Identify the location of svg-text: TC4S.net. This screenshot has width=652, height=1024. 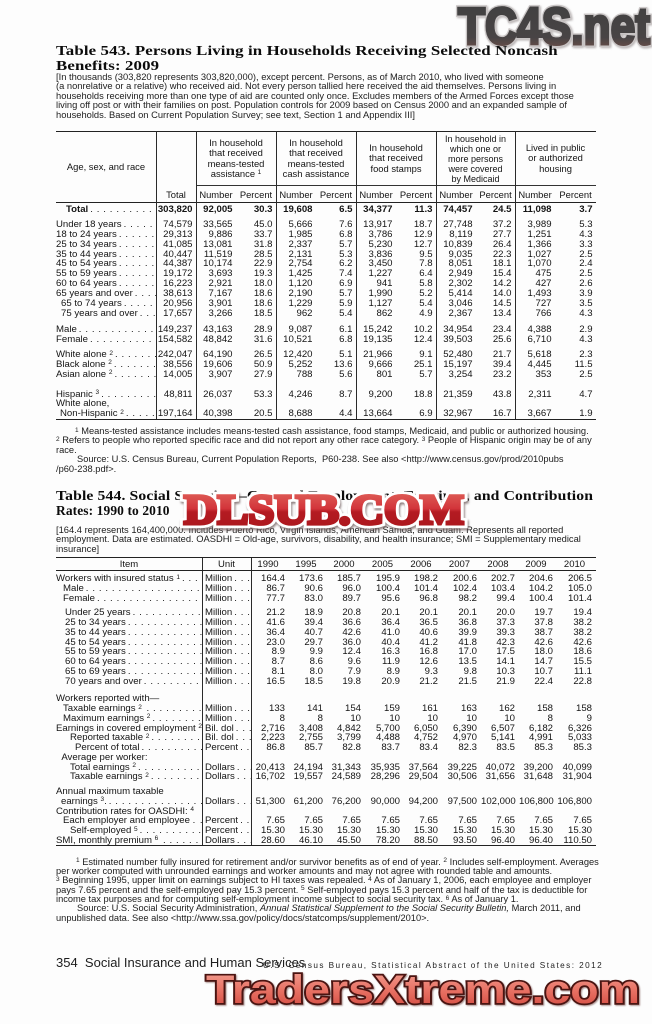
(554, 26).